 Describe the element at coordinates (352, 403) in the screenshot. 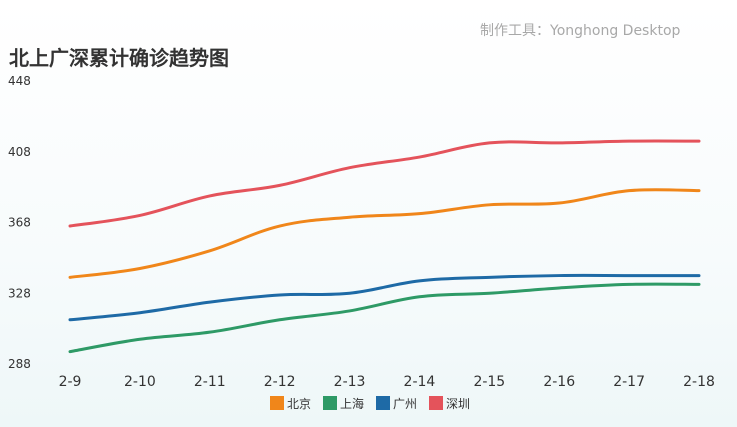

I see `legend-label: 上海` at that location.